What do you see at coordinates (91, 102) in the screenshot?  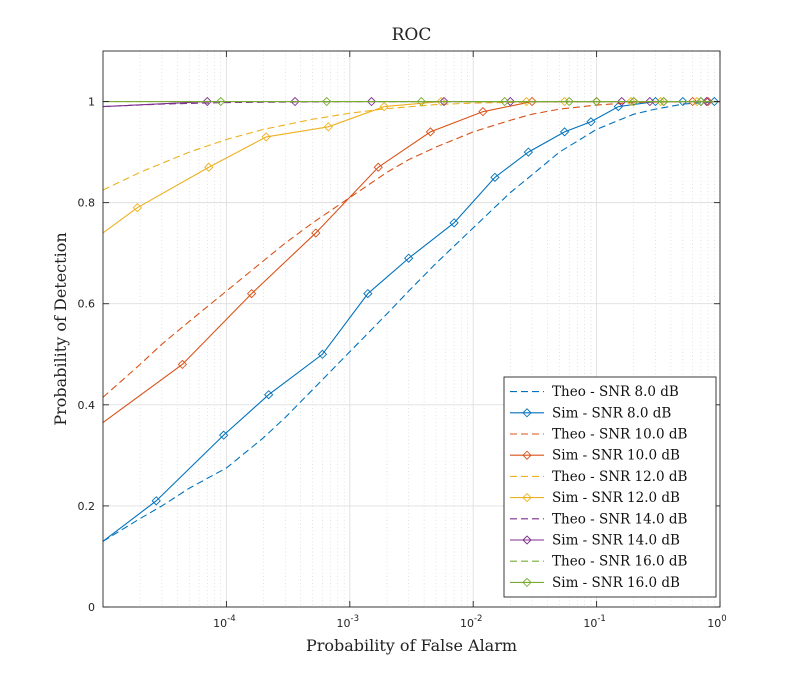 I see `y-tick-label: 1` at bounding box center [91, 102].